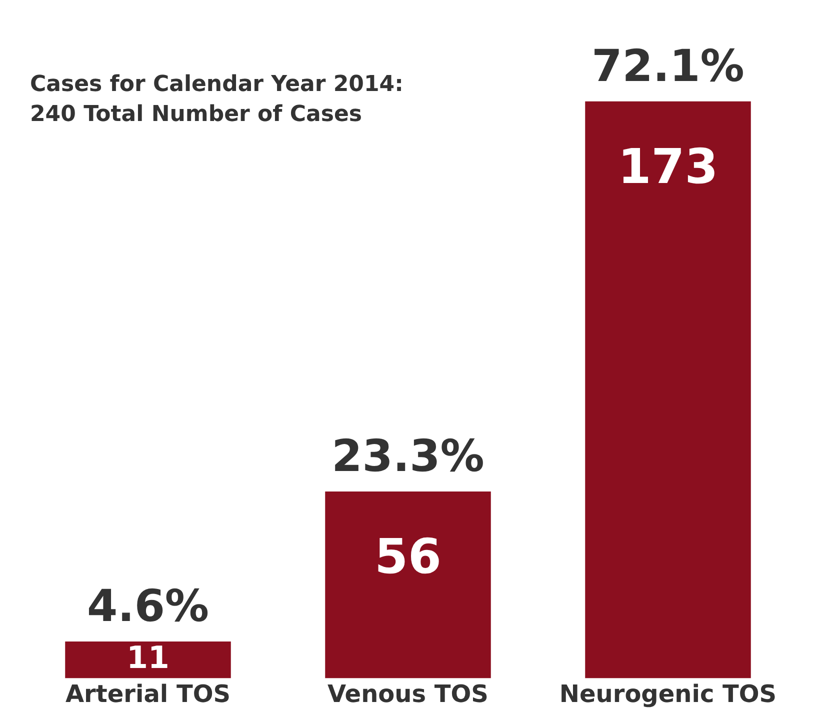 This screenshot has width=815, height=721. What do you see at coordinates (148, 658) in the screenshot?
I see `data-label: 11` at bounding box center [148, 658].